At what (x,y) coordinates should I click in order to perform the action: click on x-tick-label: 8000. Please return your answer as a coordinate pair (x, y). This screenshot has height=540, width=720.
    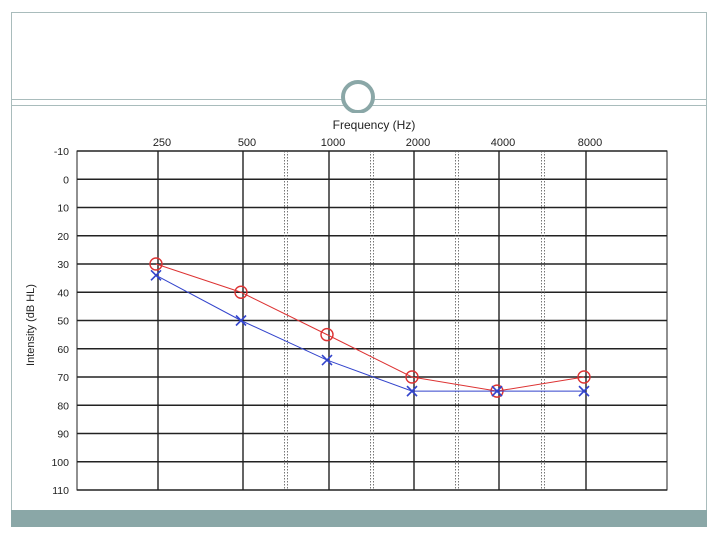
    Looking at the image, I should click on (590, 143).